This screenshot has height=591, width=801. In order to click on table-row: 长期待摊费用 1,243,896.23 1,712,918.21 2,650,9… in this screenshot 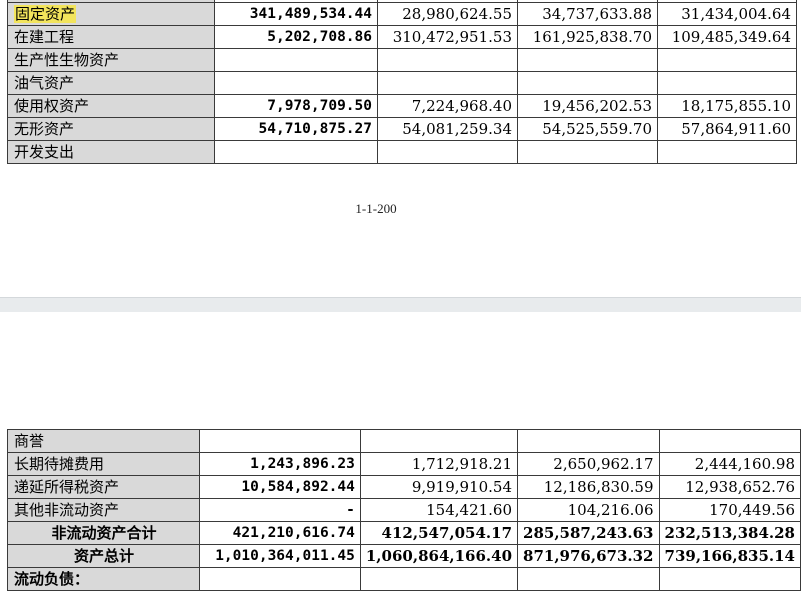, I will do `click(404, 464)`.